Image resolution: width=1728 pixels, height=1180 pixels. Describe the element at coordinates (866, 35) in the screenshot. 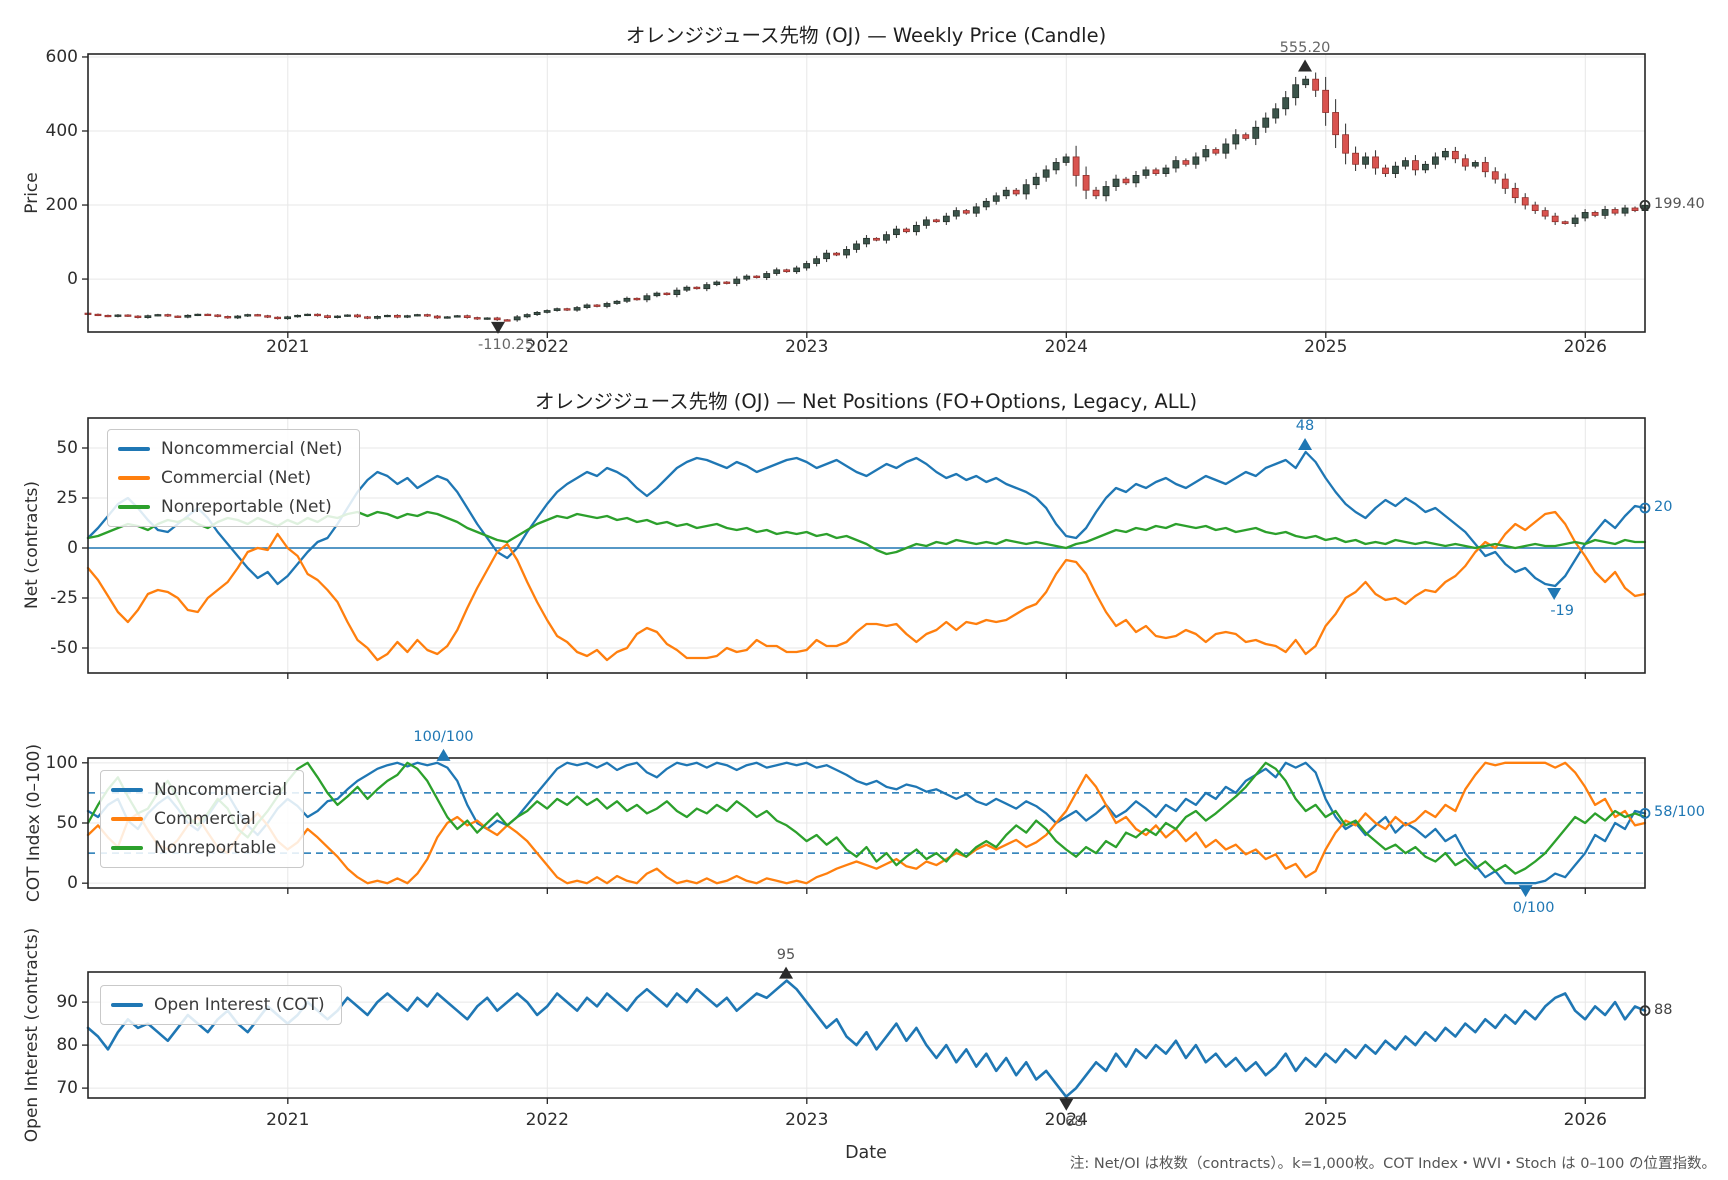

I see `price-chart-title: オレンジジュース先物 (OJ) — Weekly Price (Candle)` at that location.